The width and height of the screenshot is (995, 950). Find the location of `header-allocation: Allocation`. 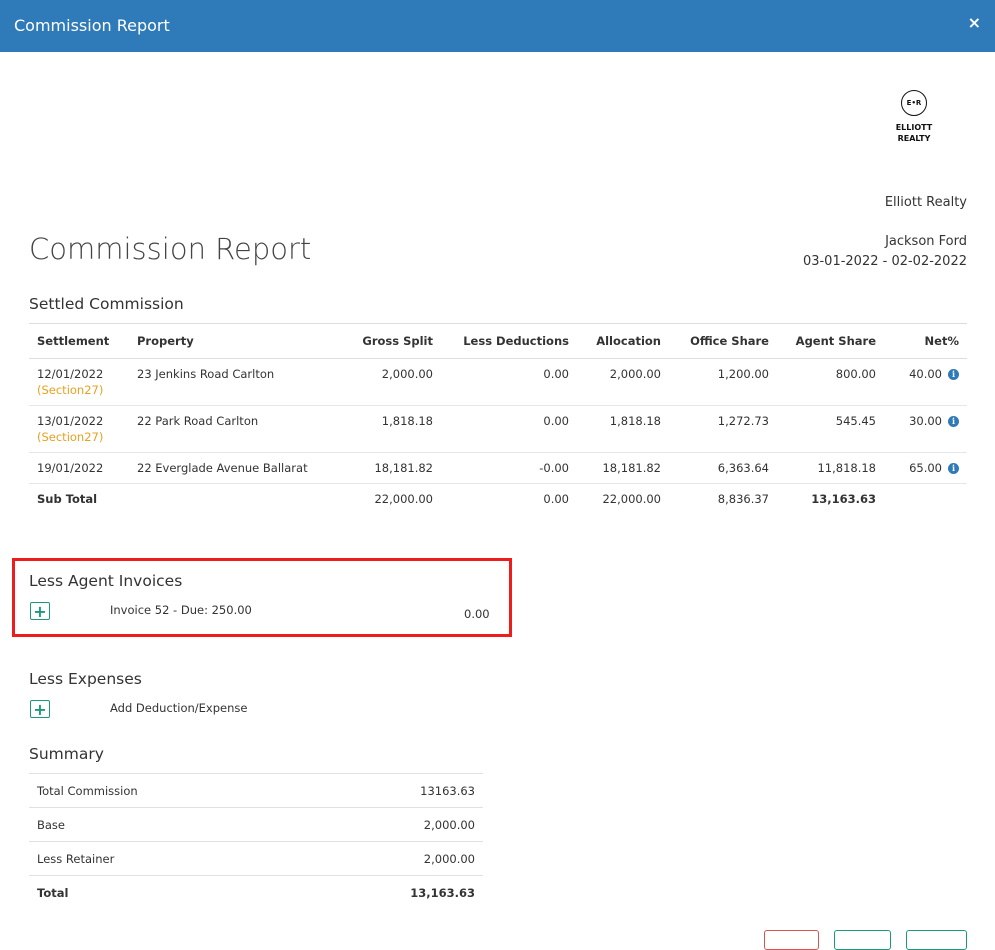

header-allocation: Allocation is located at coordinates (623, 341).